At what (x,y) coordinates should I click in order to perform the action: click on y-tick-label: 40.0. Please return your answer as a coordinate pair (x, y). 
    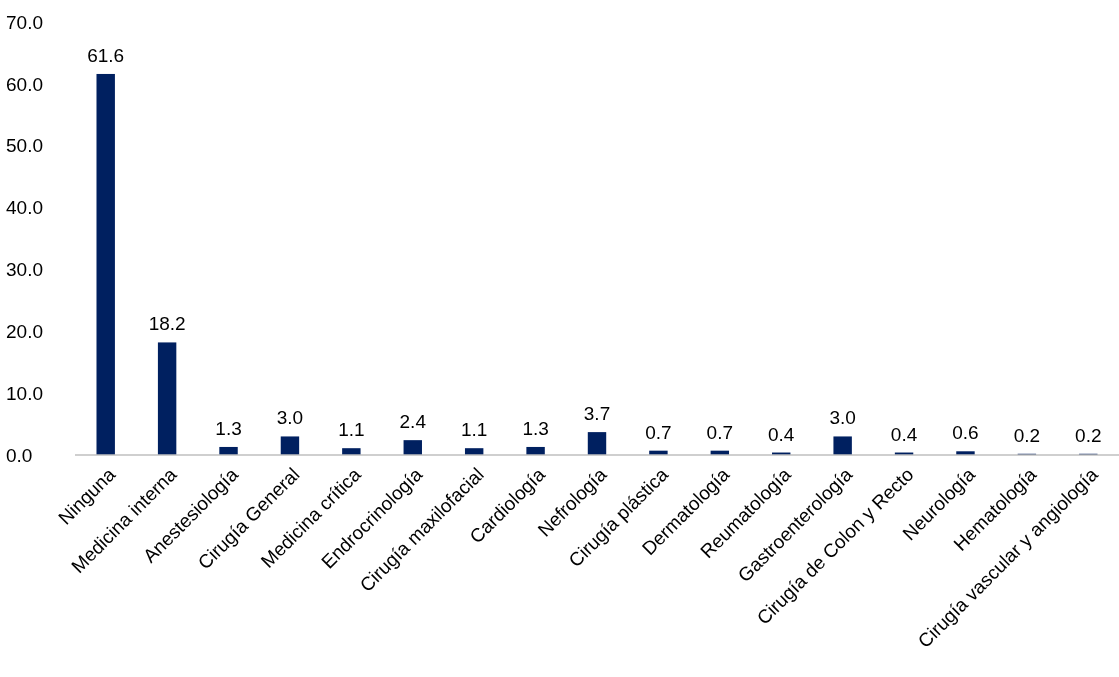
    Looking at the image, I should click on (24, 208).